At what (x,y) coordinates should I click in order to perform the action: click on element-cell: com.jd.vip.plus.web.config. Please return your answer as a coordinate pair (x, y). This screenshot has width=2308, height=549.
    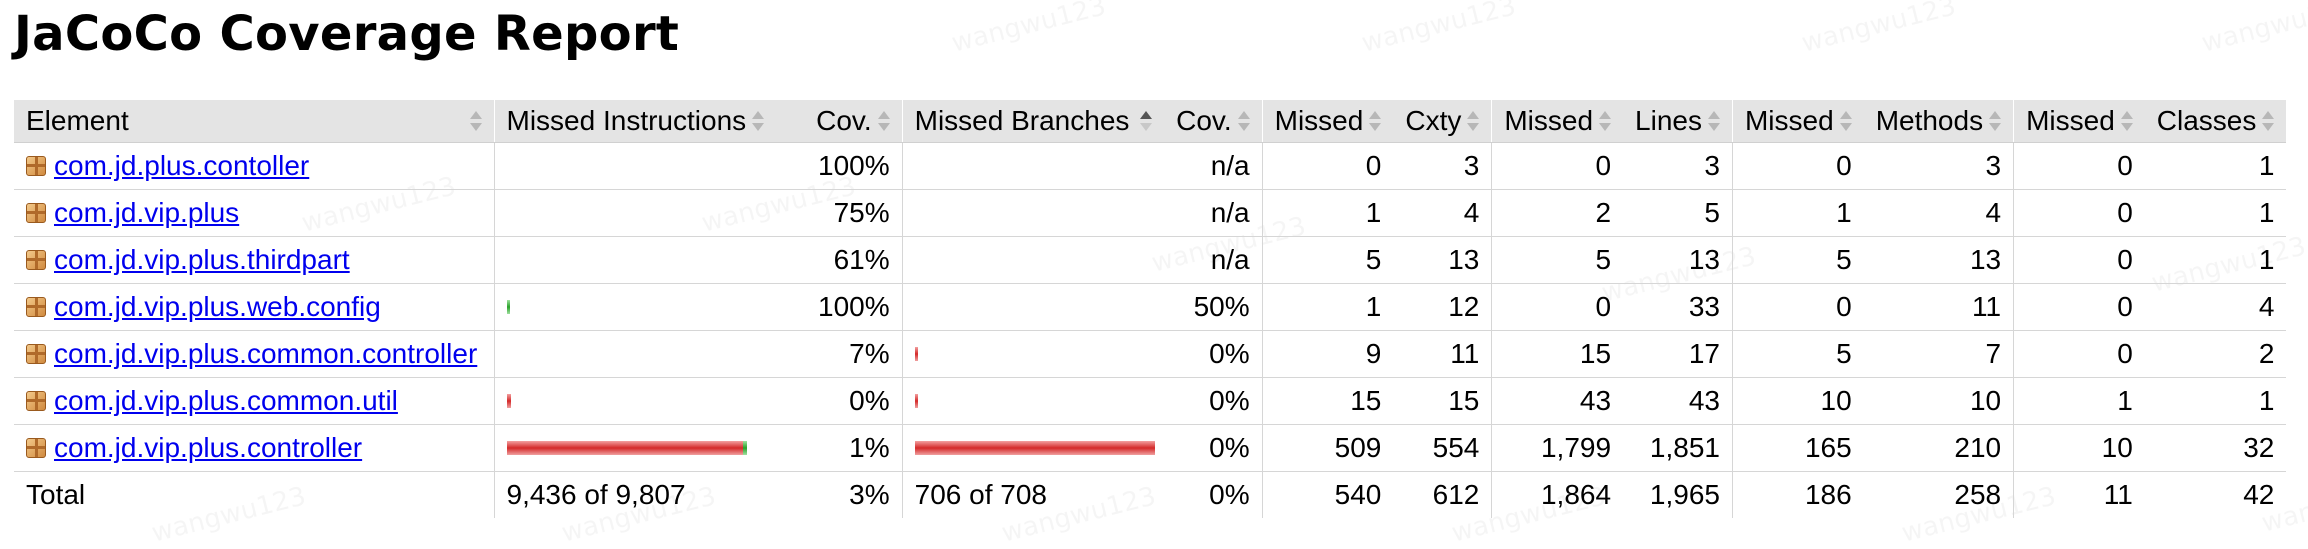
    Looking at the image, I should click on (254, 307).